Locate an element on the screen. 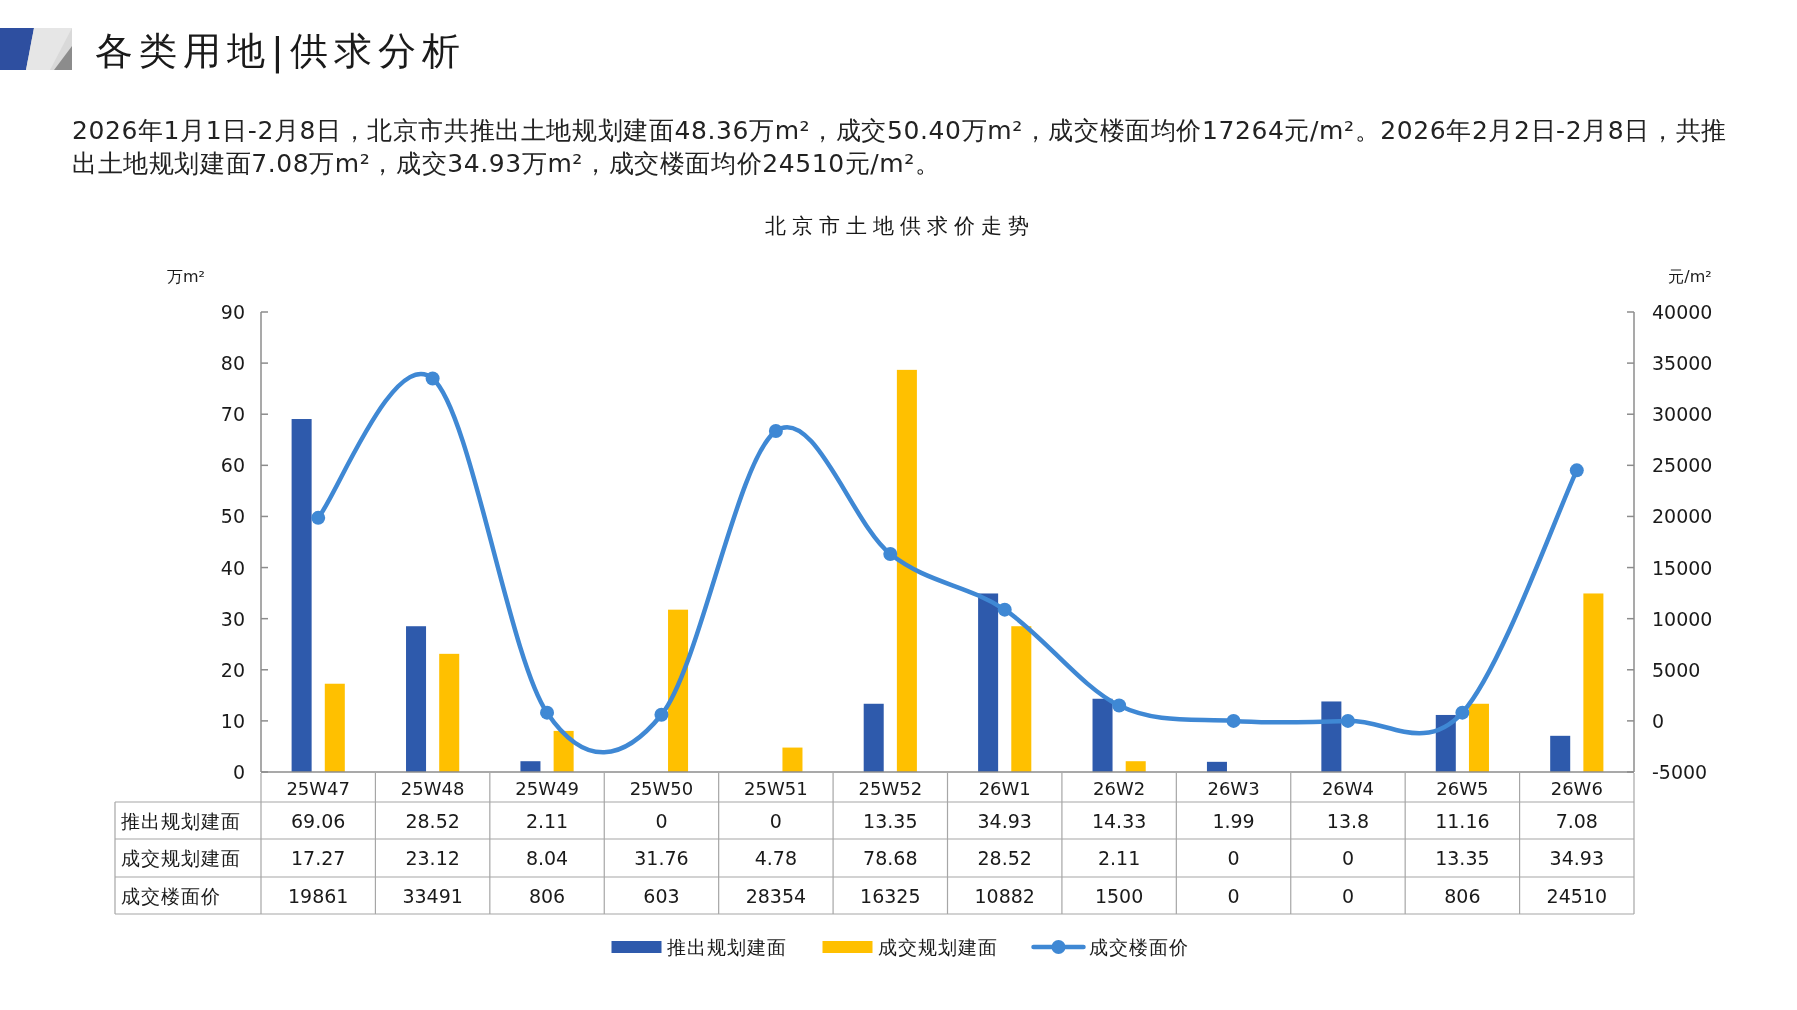  text: 成交规划建面 is located at coordinates (181, 858).